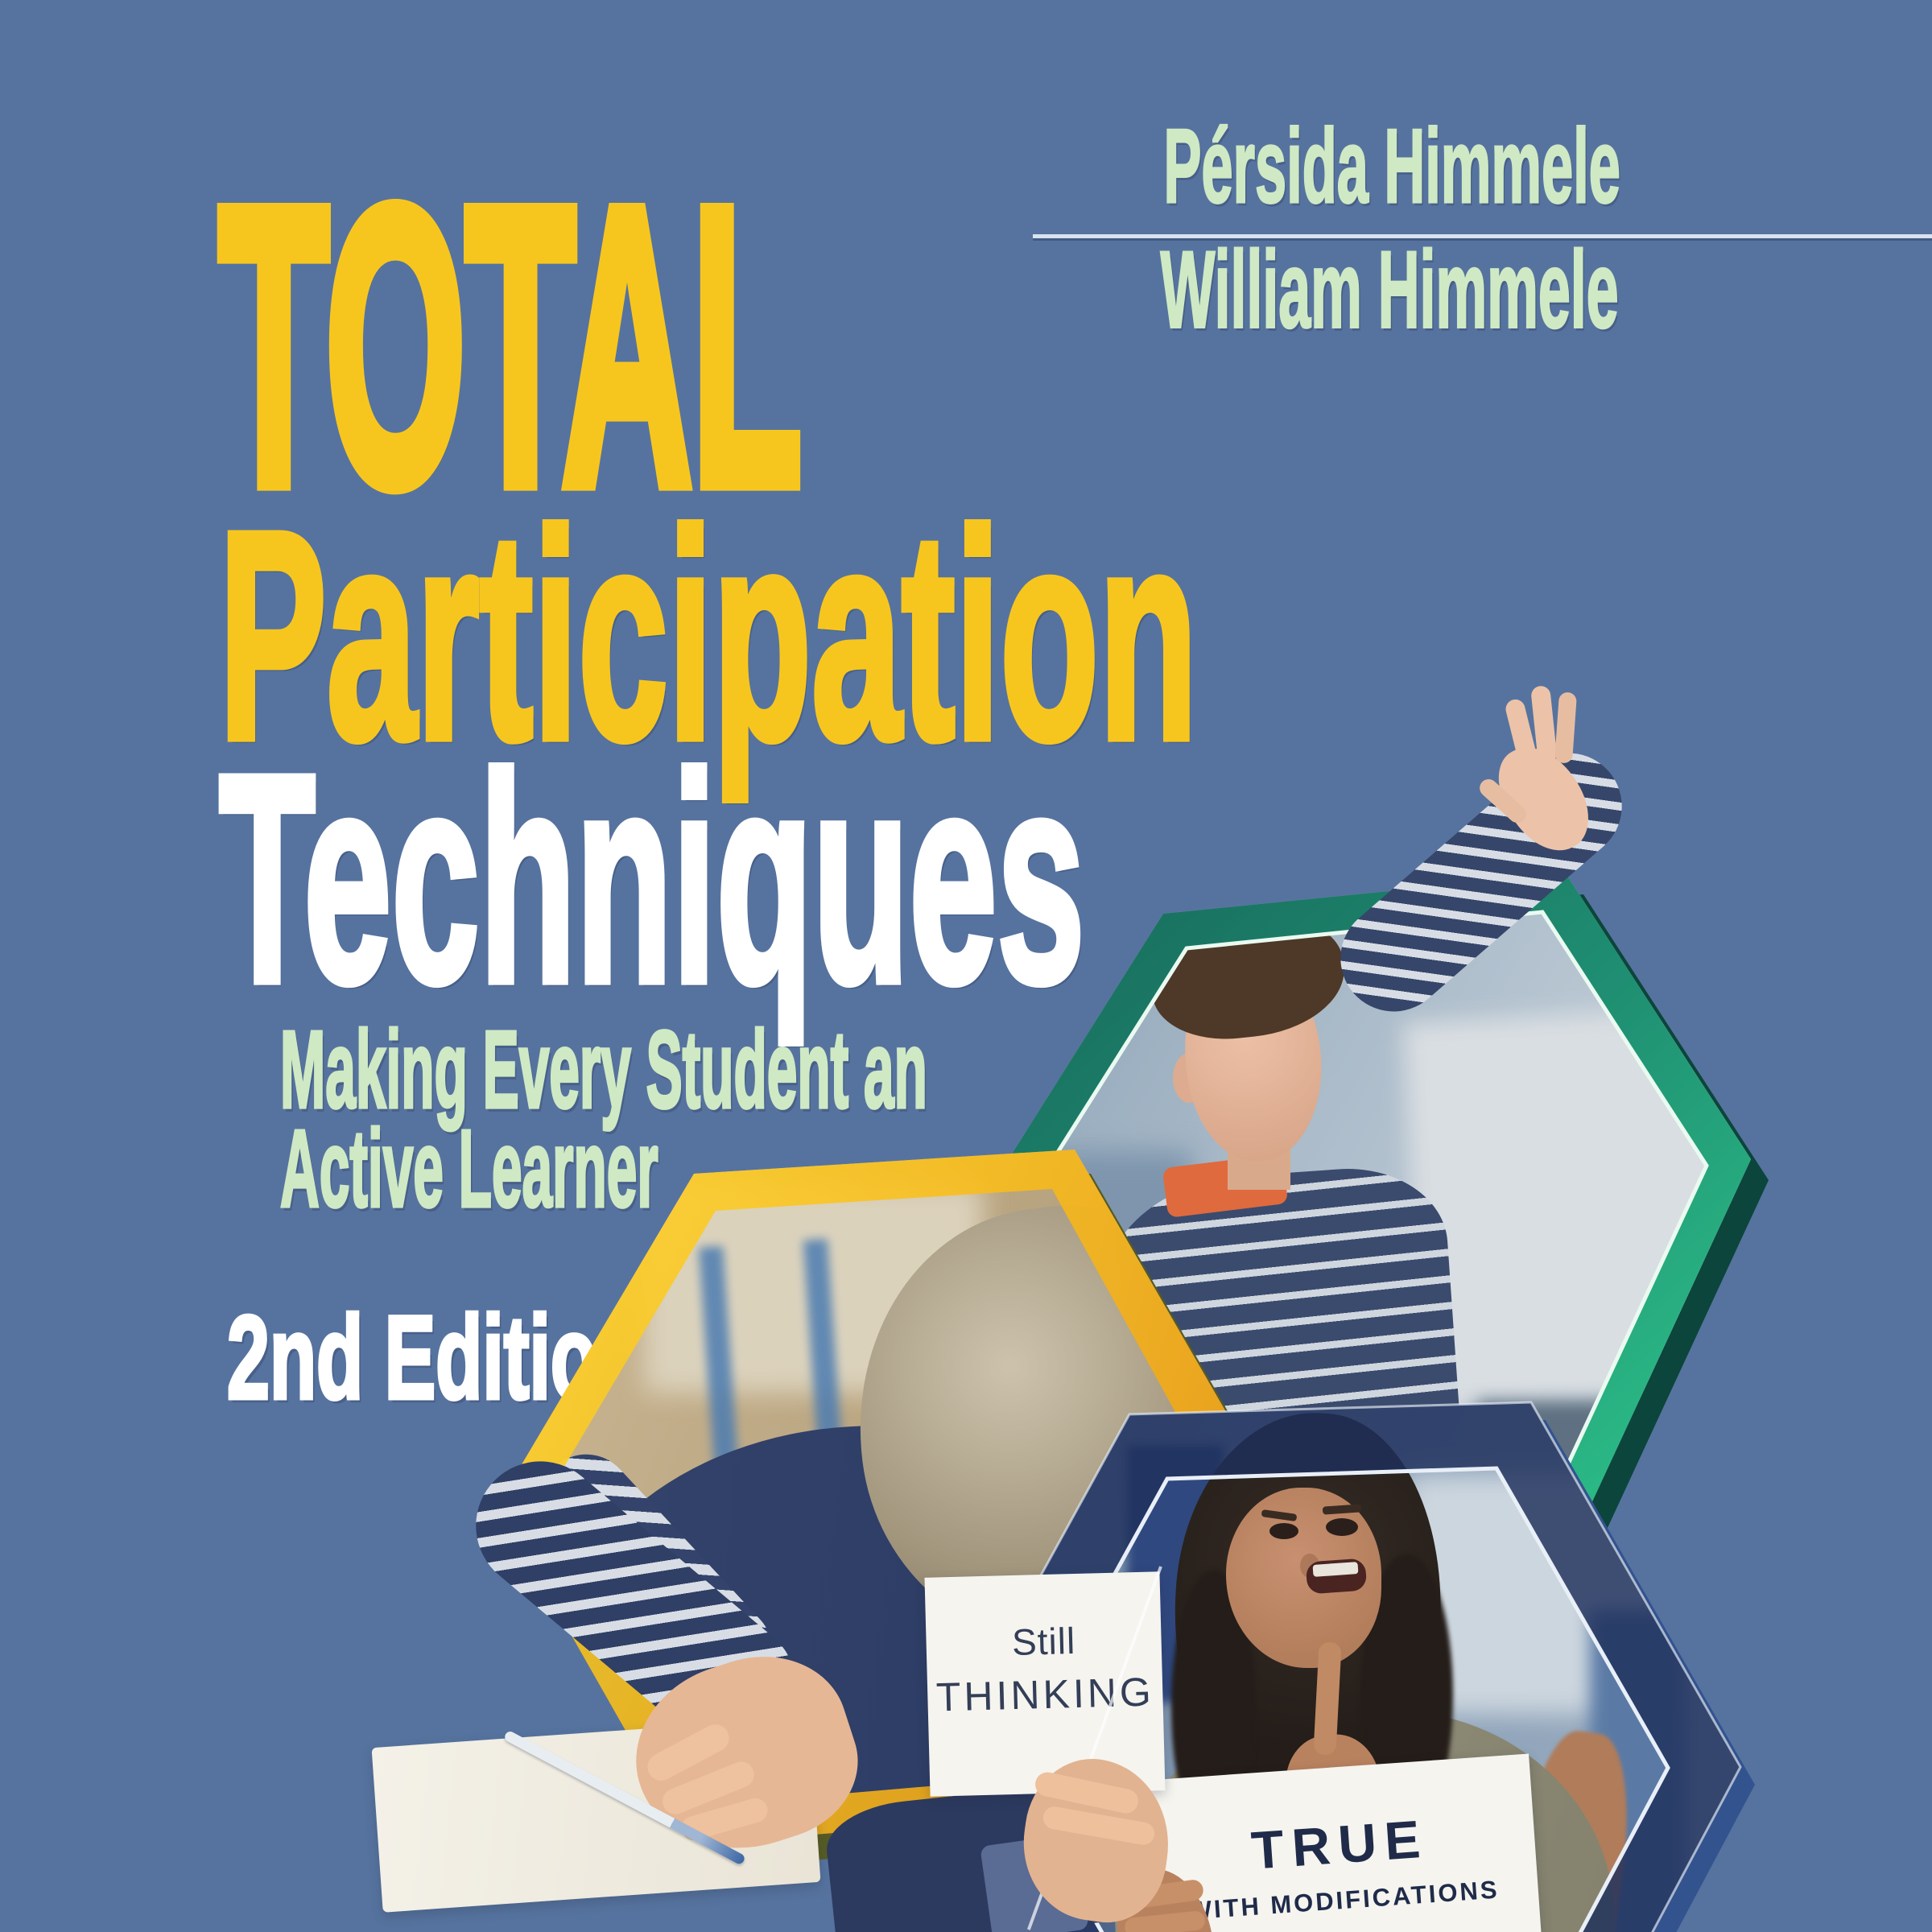 Image resolution: width=1932 pixels, height=1932 pixels. What do you see at coordinates (708, 635) in the screenshot?
I see `title-word-participation: Participation` at bounding box center [708, 635].